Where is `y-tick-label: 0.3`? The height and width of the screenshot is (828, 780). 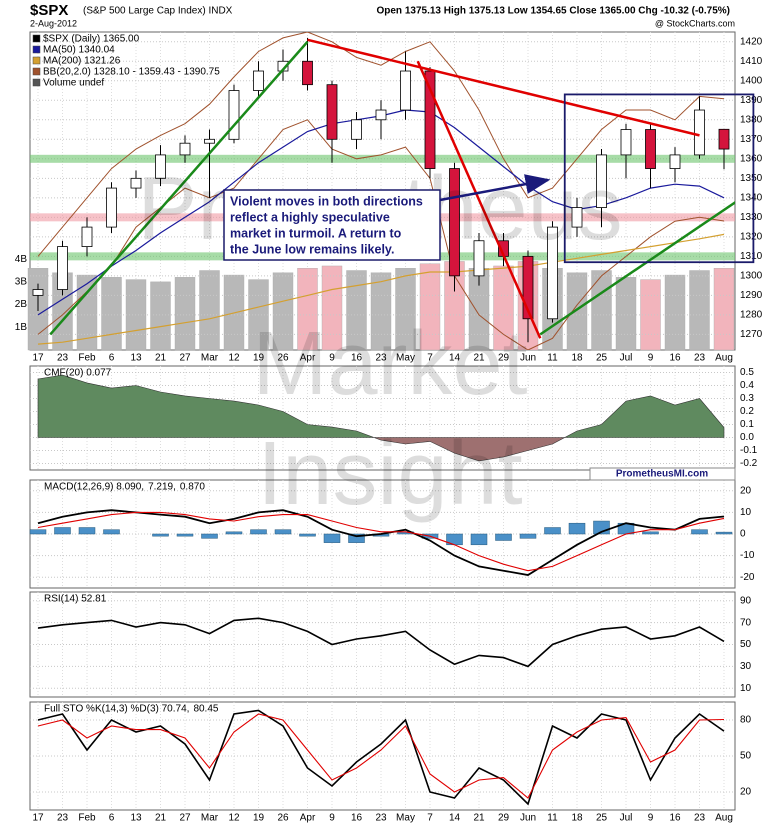
y-tick-label: 0.3 is located at coordinates (747, 398).